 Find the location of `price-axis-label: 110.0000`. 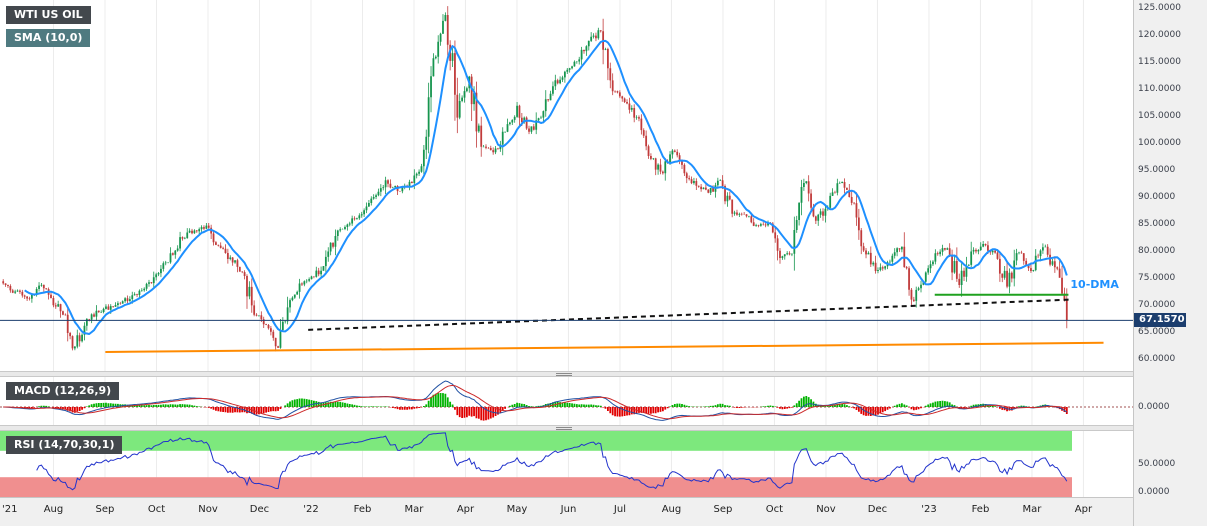

price-axis-label: 110.0000 is located at coordinates (1159, 89).